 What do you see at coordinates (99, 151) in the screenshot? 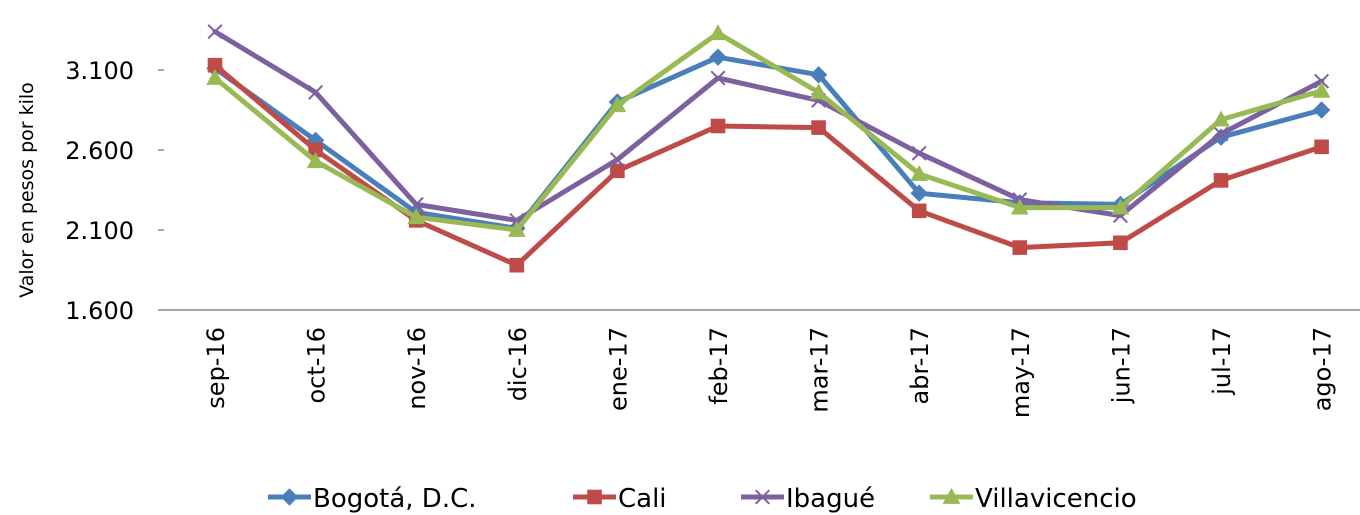
I see `y-tick-label: 2.600` at bounding box center [99, 151].